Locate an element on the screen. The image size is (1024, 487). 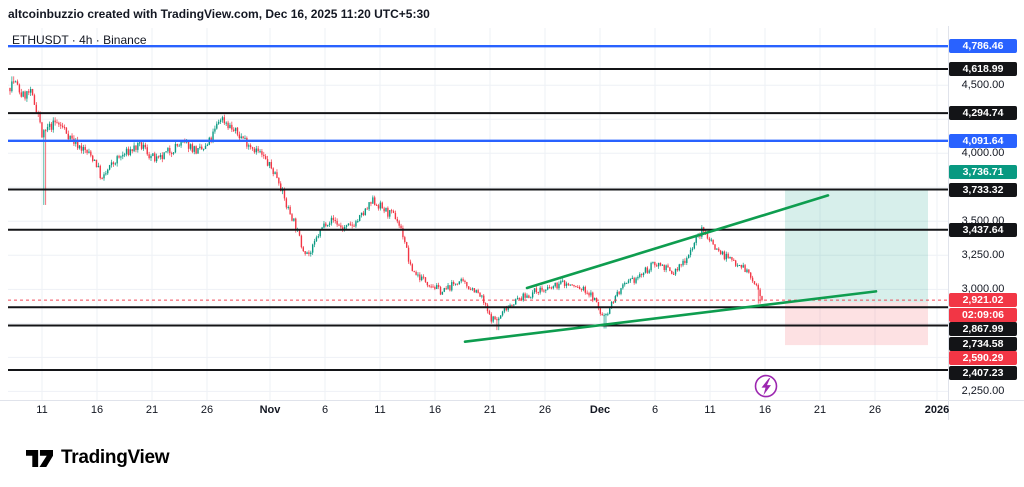
tradingview-wordmark: TradingView is located at coordinates (115, 457).